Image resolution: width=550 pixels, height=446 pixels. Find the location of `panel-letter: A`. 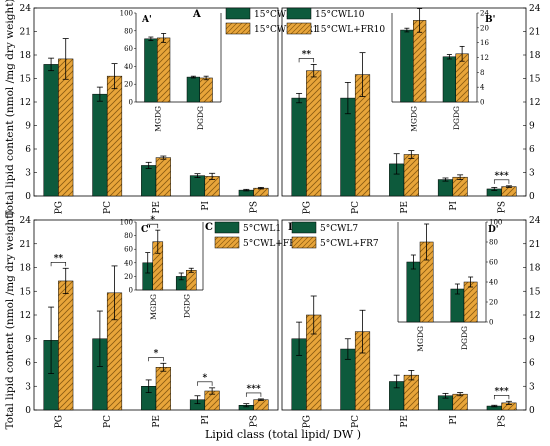

panel-letter: A is located at coordinates (196, 14).